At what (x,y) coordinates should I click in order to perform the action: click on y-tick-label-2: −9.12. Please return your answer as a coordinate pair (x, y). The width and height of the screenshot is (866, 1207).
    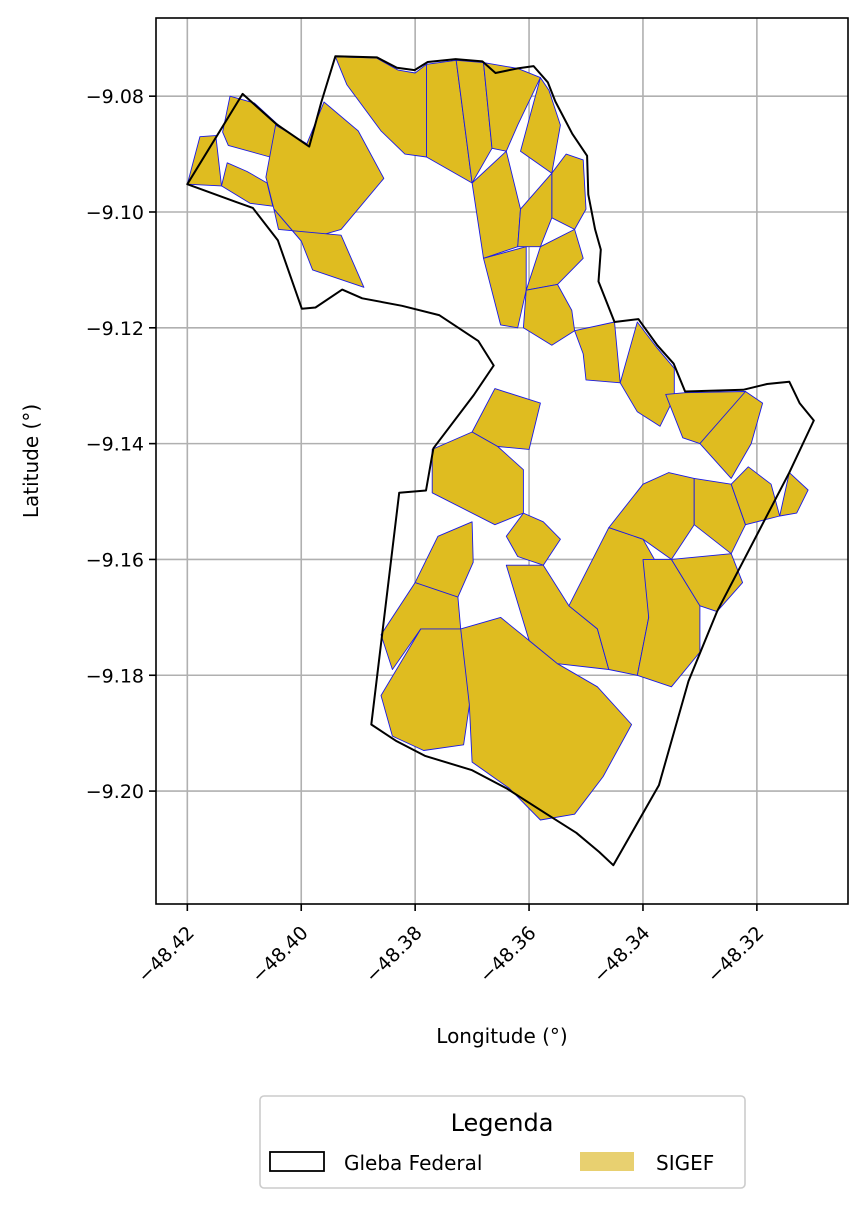
    Looking at the image, I should click on (115, 329).